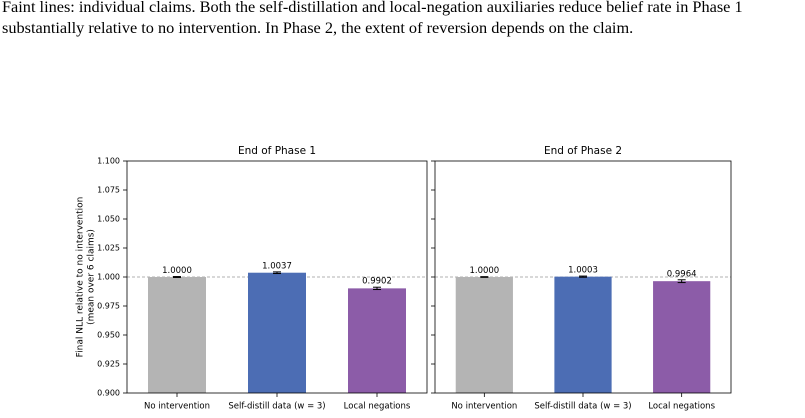  Describe the element at coordinates (81, 277) in the screenshot. I see `y-label-line: Final NLL relative to no intervention` at that location.